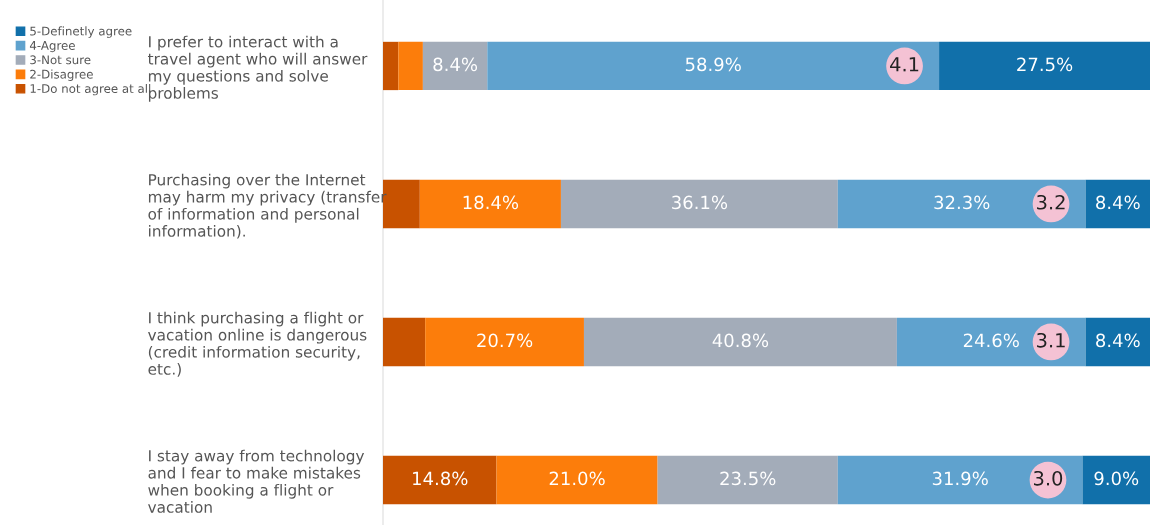 Image resolution: width=1150 pixels, height=525 pixels. I want to click on data-label: 14.8%, so click(440, 478).